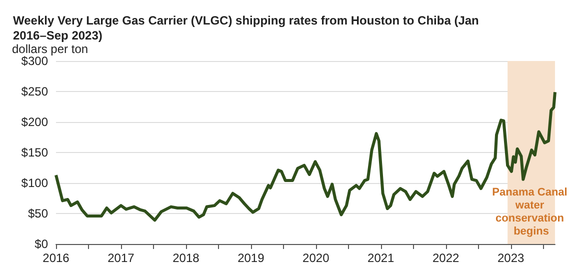 The width and height of the screenshot is (588, 277). Describe the element at coordinates (34, 122) in the screenshot. I see `y-tick-label: $200` at that location.